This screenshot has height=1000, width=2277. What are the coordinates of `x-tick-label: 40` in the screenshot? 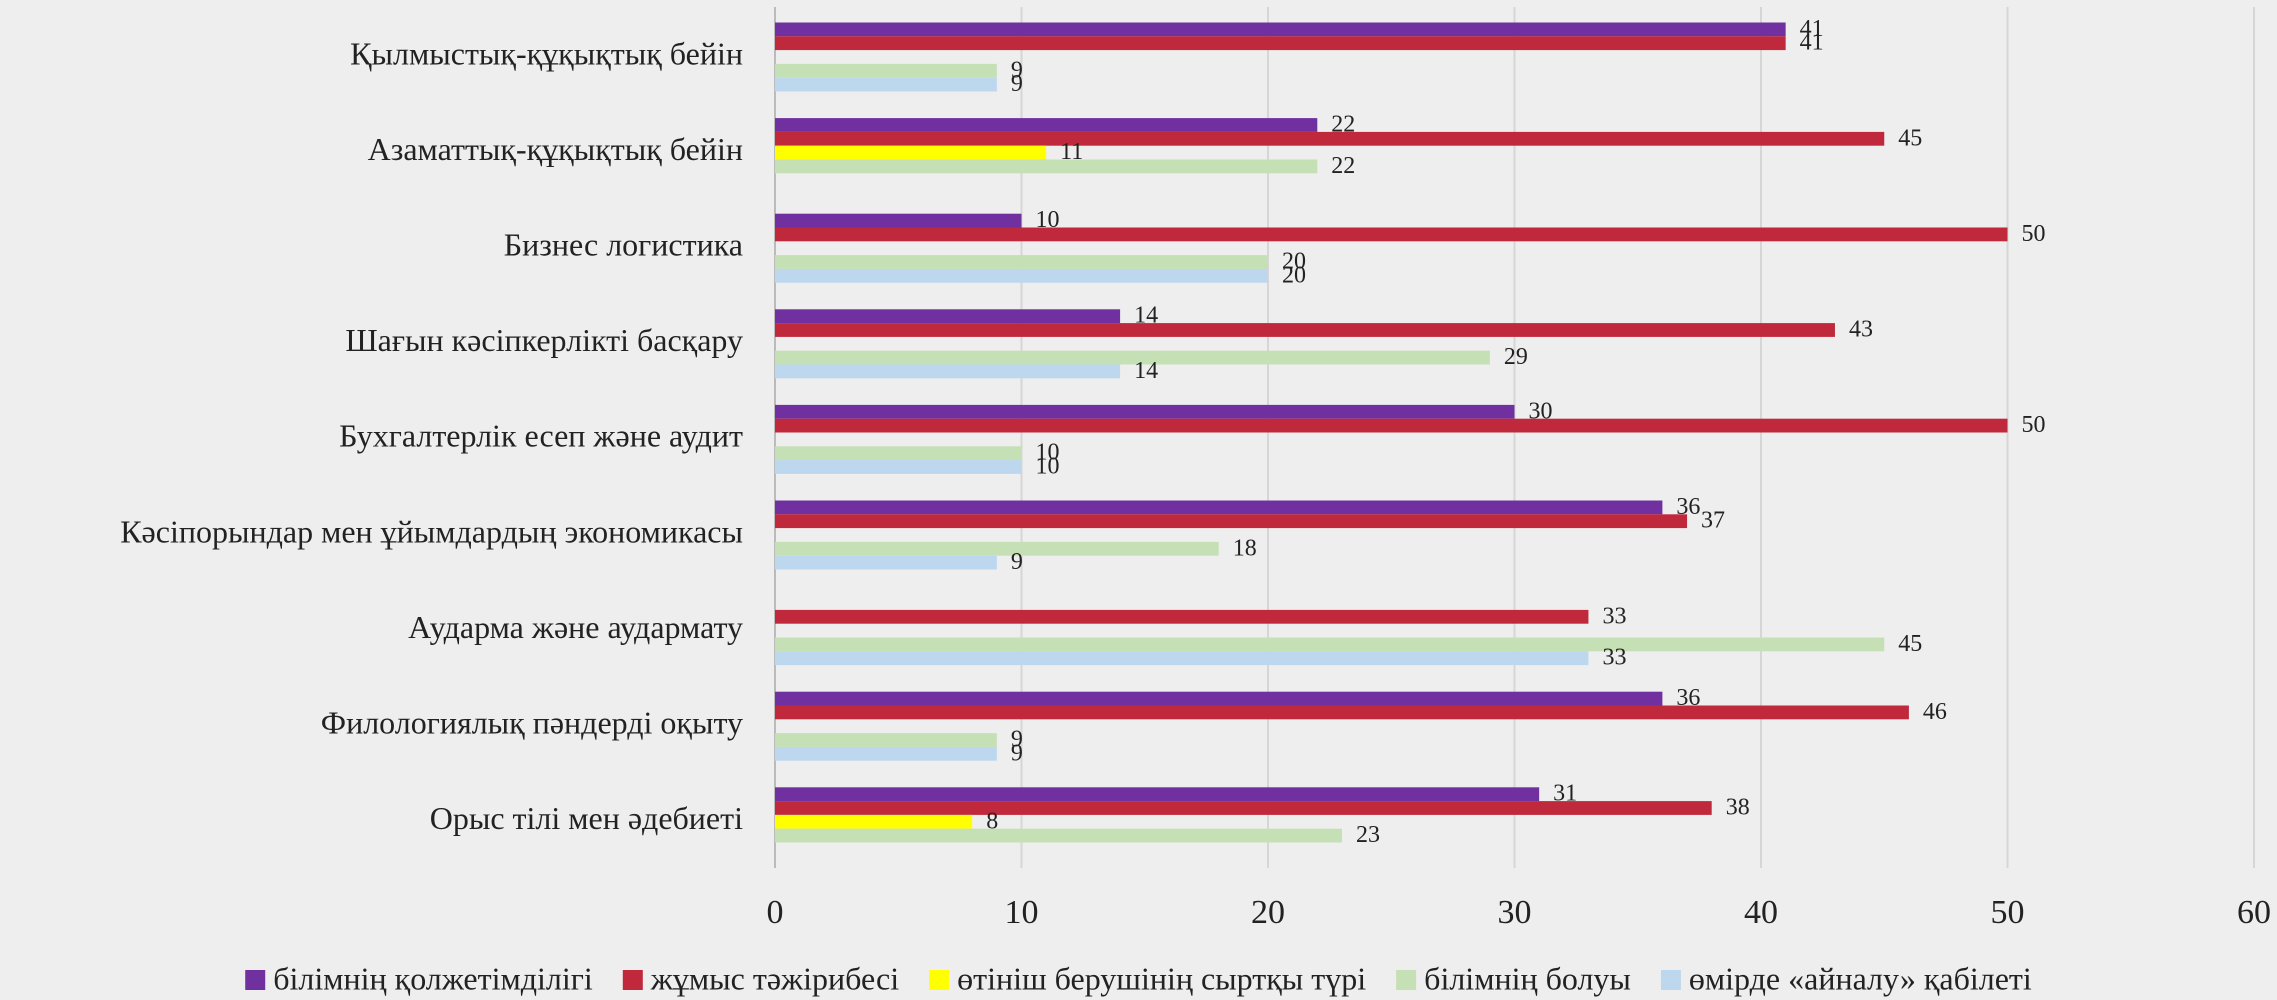 It's located at (1761, 912).